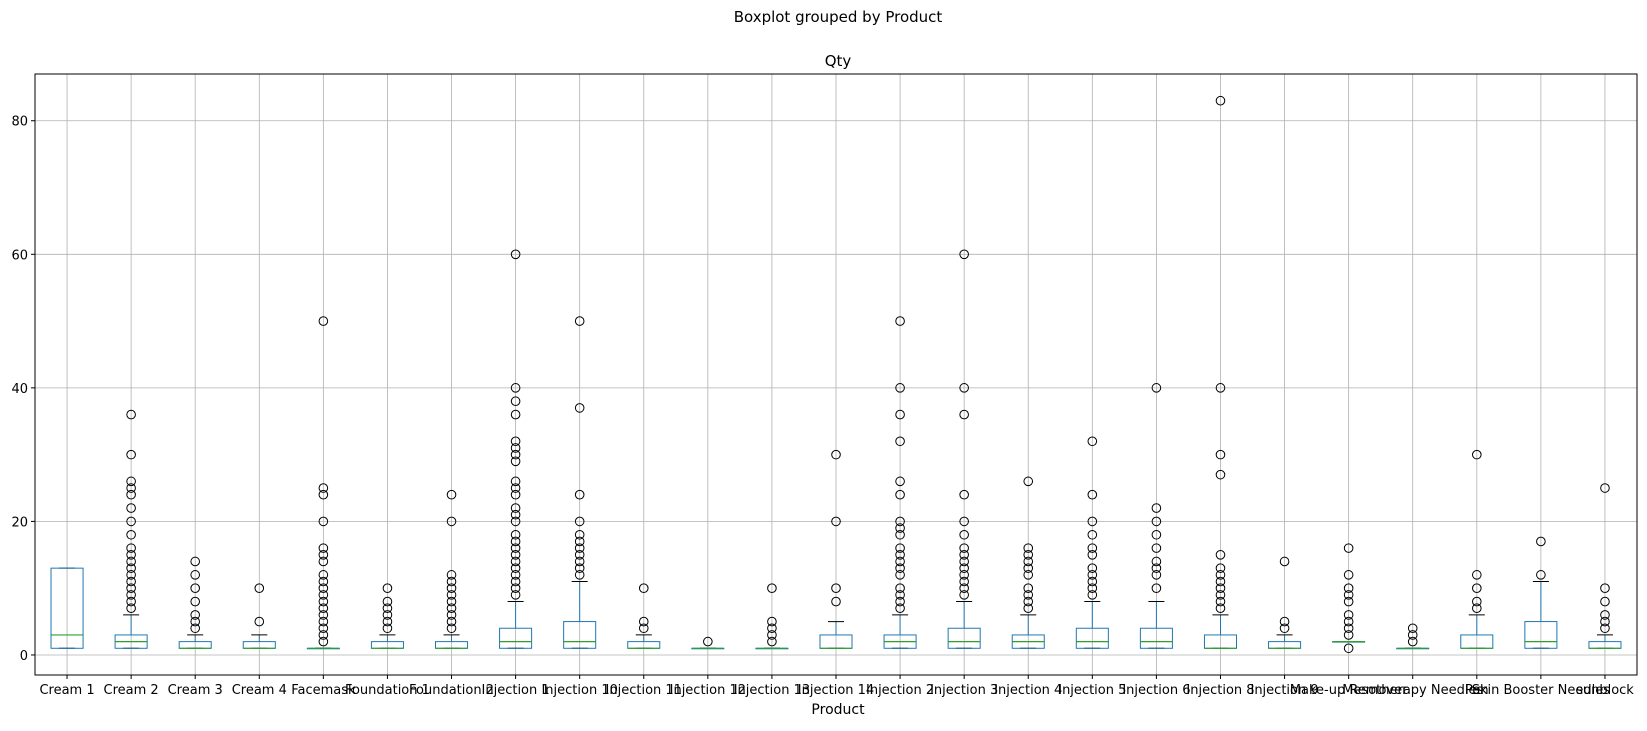 This screenshot has width=1647, height=731. What do you see at coordinates (131, 690) in the screenshot?
I see `x-tick-label: Cream 2` at bounding box center [131, 690].